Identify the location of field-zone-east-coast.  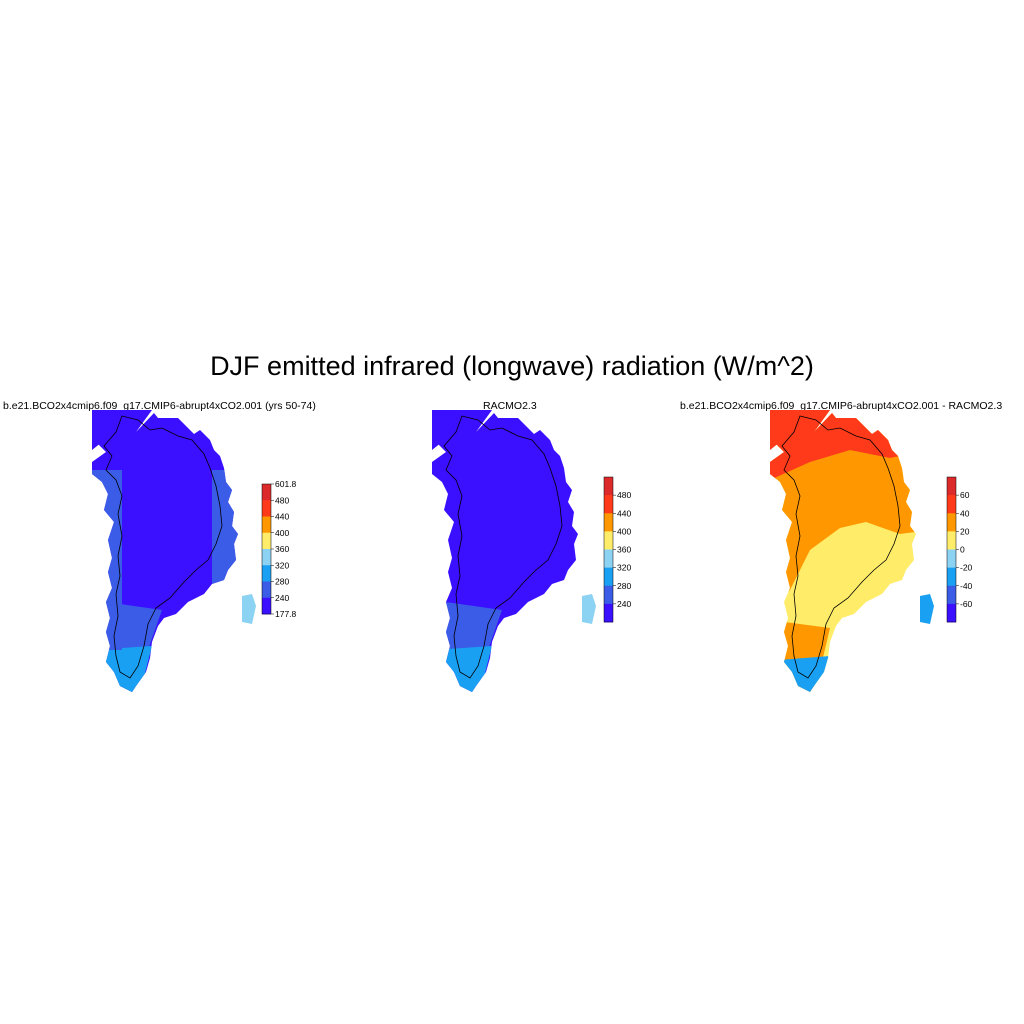
(225, 530).